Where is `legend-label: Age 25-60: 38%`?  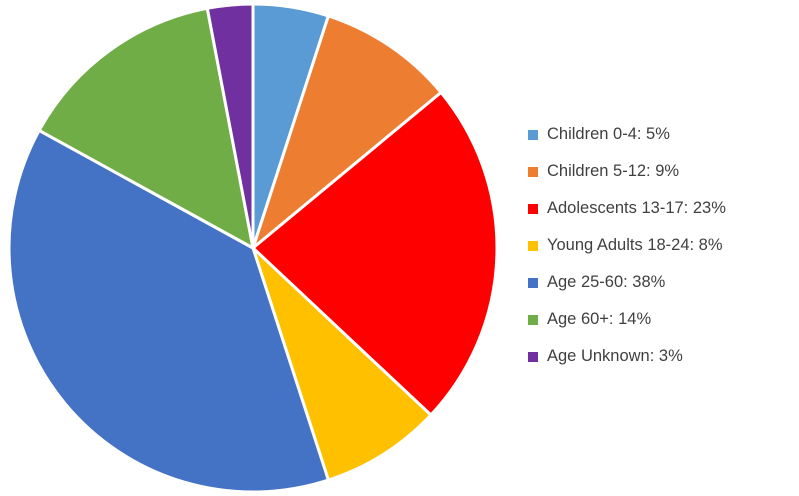
legend-label: Age 25-60: 38% is located at coordinates (606, 282).